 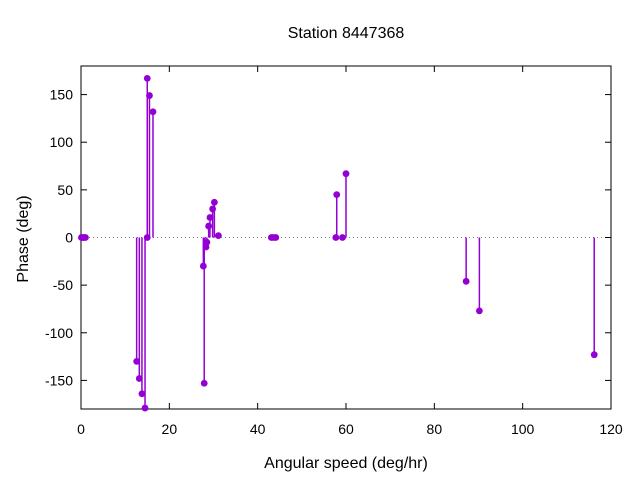 I want to click on y-tick-label: -100, so click(x=59, y=333).